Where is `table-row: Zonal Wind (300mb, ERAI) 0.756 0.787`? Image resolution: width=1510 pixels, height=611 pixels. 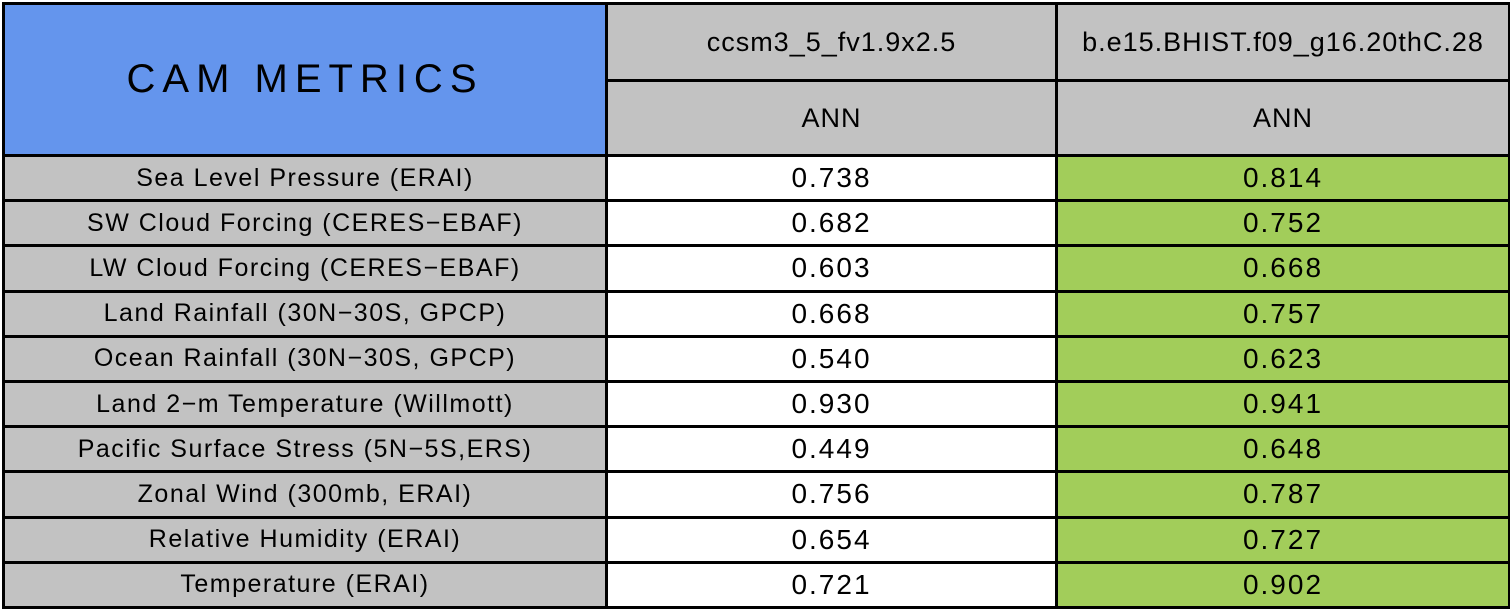
table-row: Zonal Wind (300mb, ERAI) 0.756 0.787 is located at coordinates (756, 494).